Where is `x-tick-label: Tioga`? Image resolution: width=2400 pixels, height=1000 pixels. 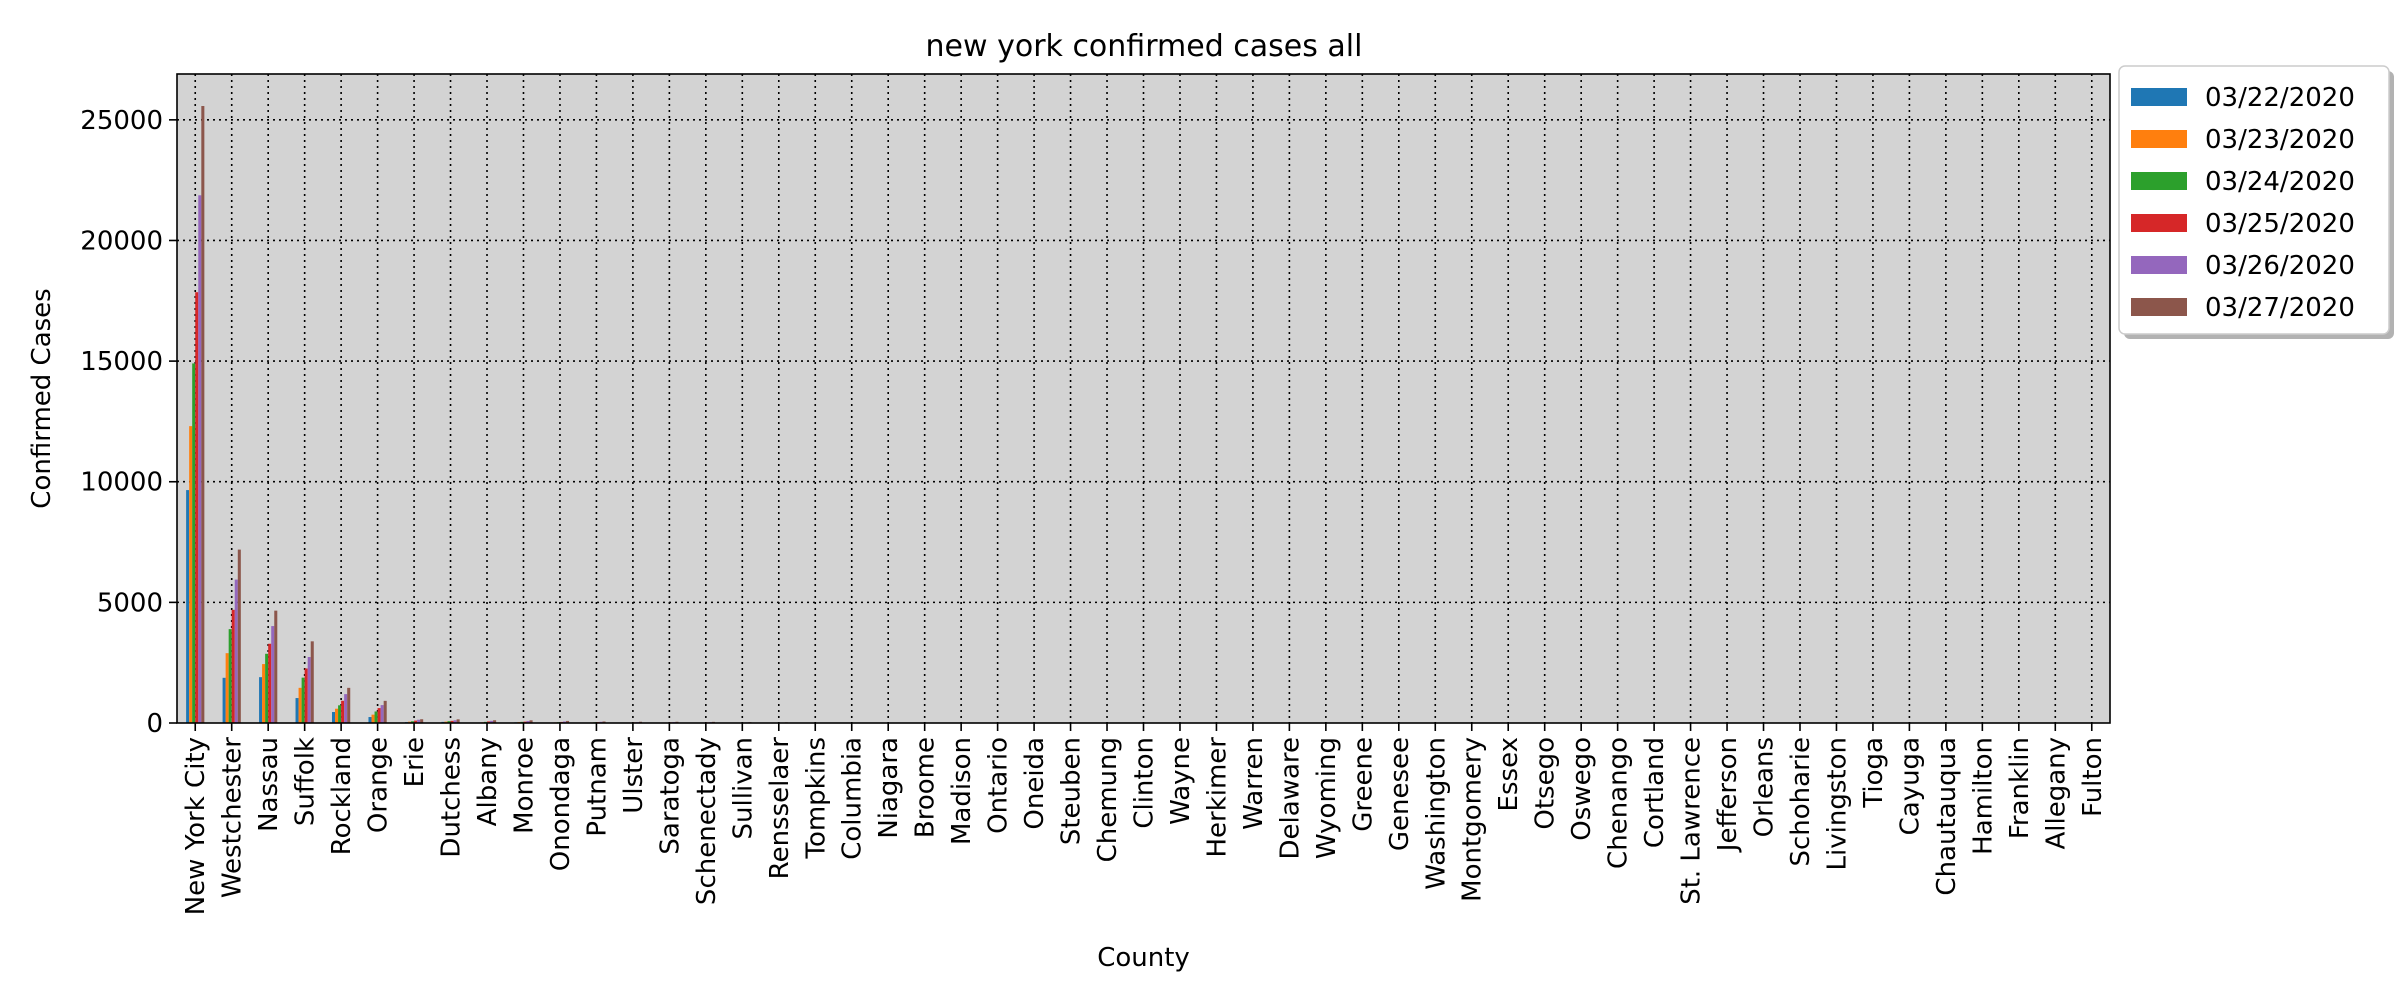 x-tick-label: Tioga is located at coordinates (1874, 773).